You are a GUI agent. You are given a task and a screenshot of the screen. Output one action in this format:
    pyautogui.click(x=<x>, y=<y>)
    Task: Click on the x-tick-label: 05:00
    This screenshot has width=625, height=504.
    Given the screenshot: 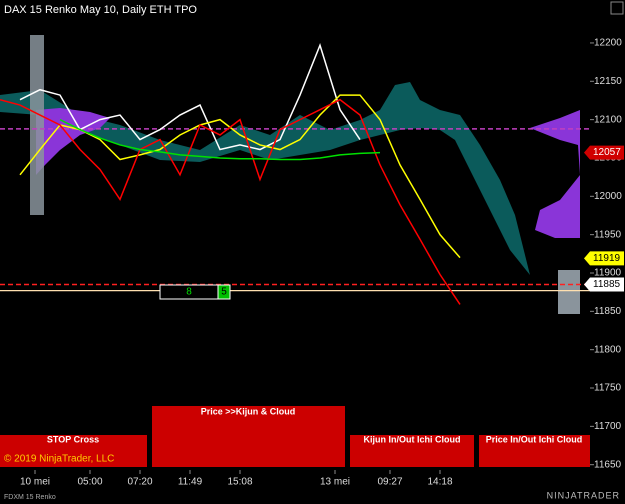 What is the action you would take?
    pyautogui.click(x=89, y=482)
    